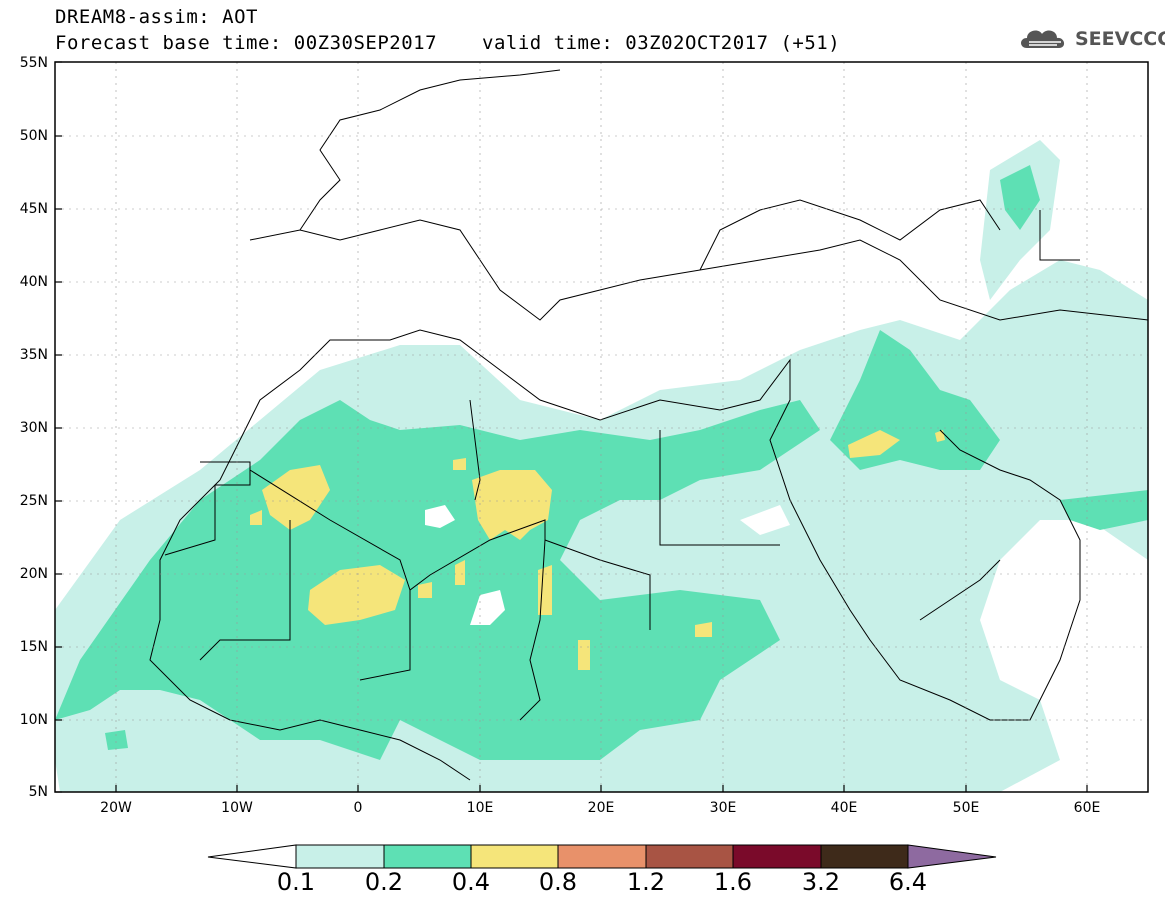 The width and height of the screenshot is (1165, 905). What do you see at coordinates (480, 808) in the screenshot?
I see `lon-label: 10E` at bounding box center [480, 808].